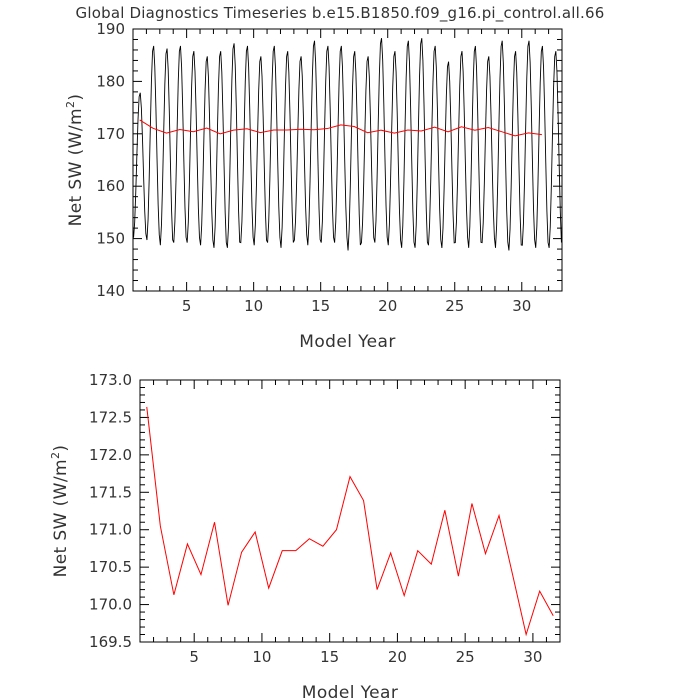  I want to click on y-tick-label: 171.0, so click(110, 530).